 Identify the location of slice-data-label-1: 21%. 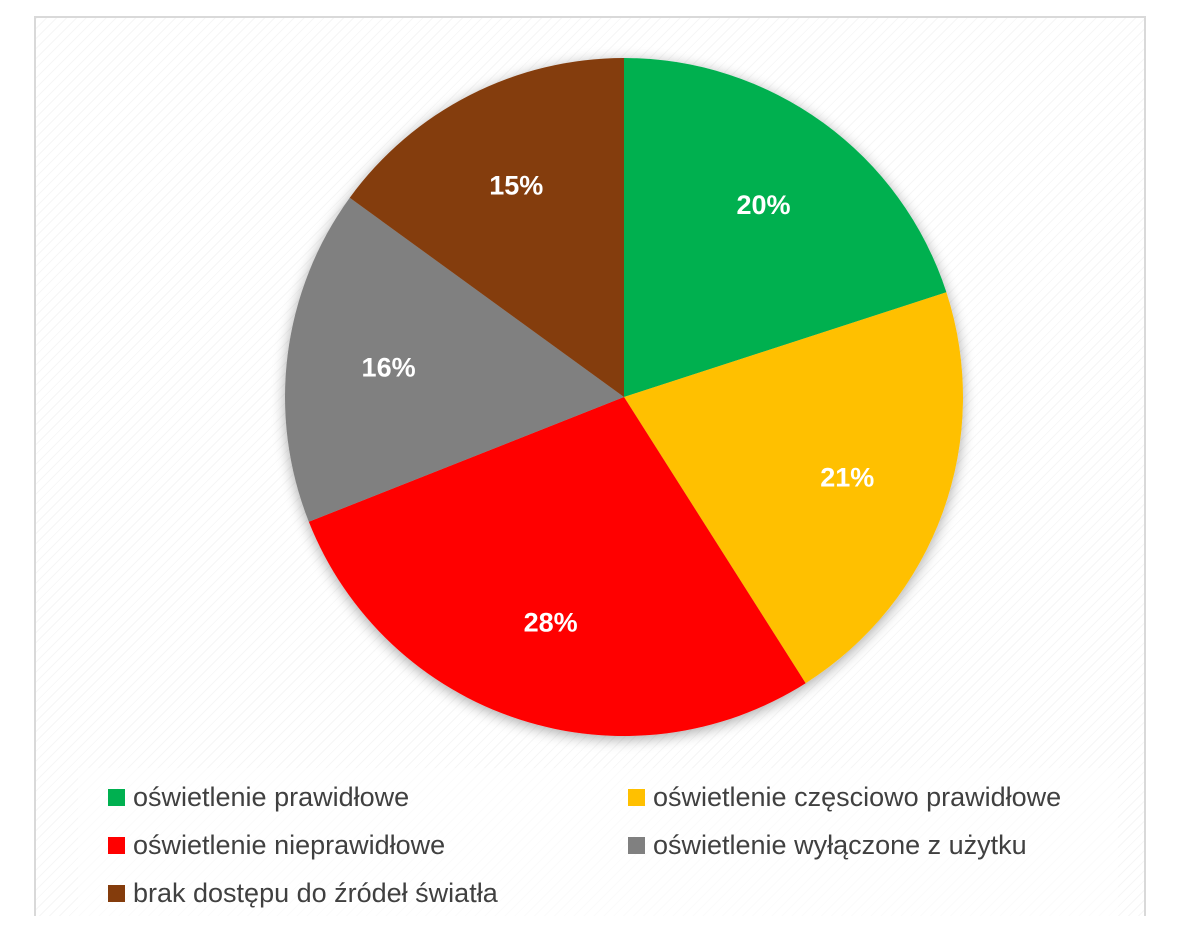
(847, 477).